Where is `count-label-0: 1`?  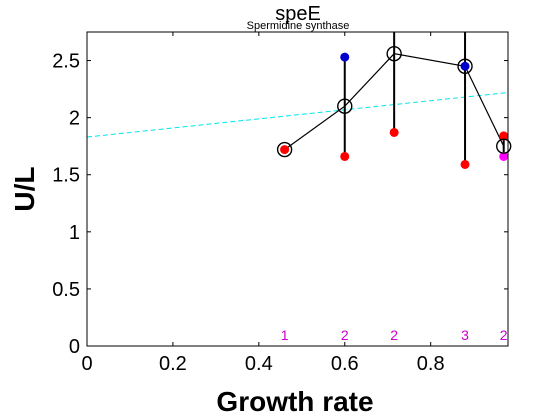
count-label-0: 1 is located at coordinates (285, 335).